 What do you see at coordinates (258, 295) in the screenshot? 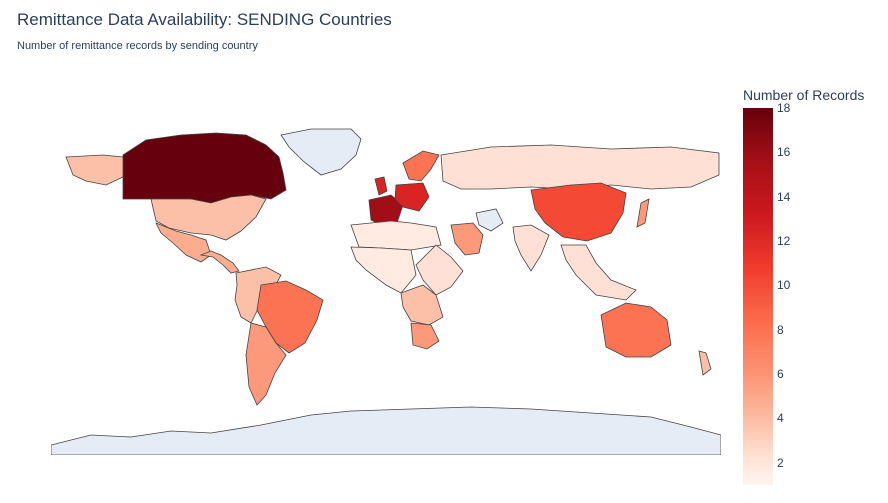
I see `region-colombia-venezuela-peru` at bounding box center [258, 295].